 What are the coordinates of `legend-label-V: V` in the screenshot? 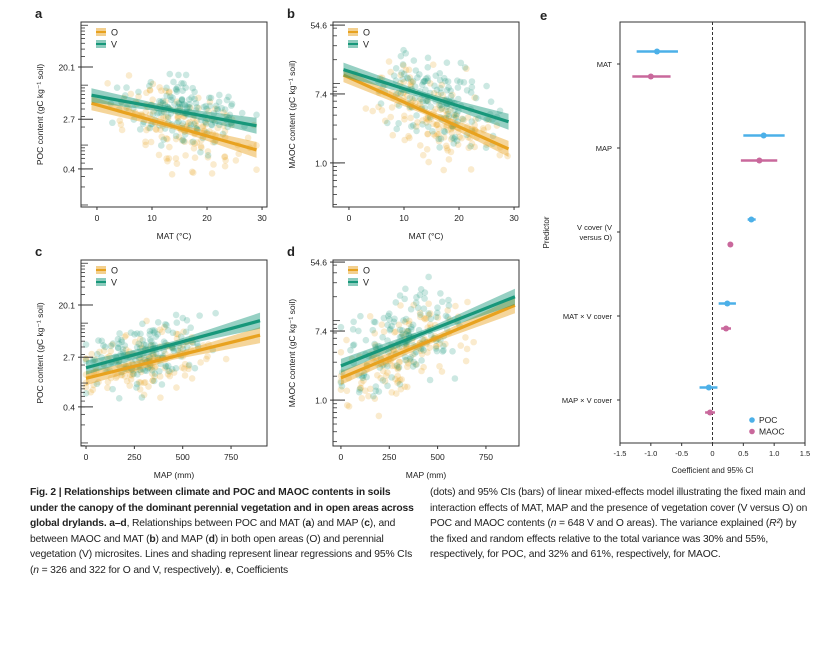 It's located at (114, 45).